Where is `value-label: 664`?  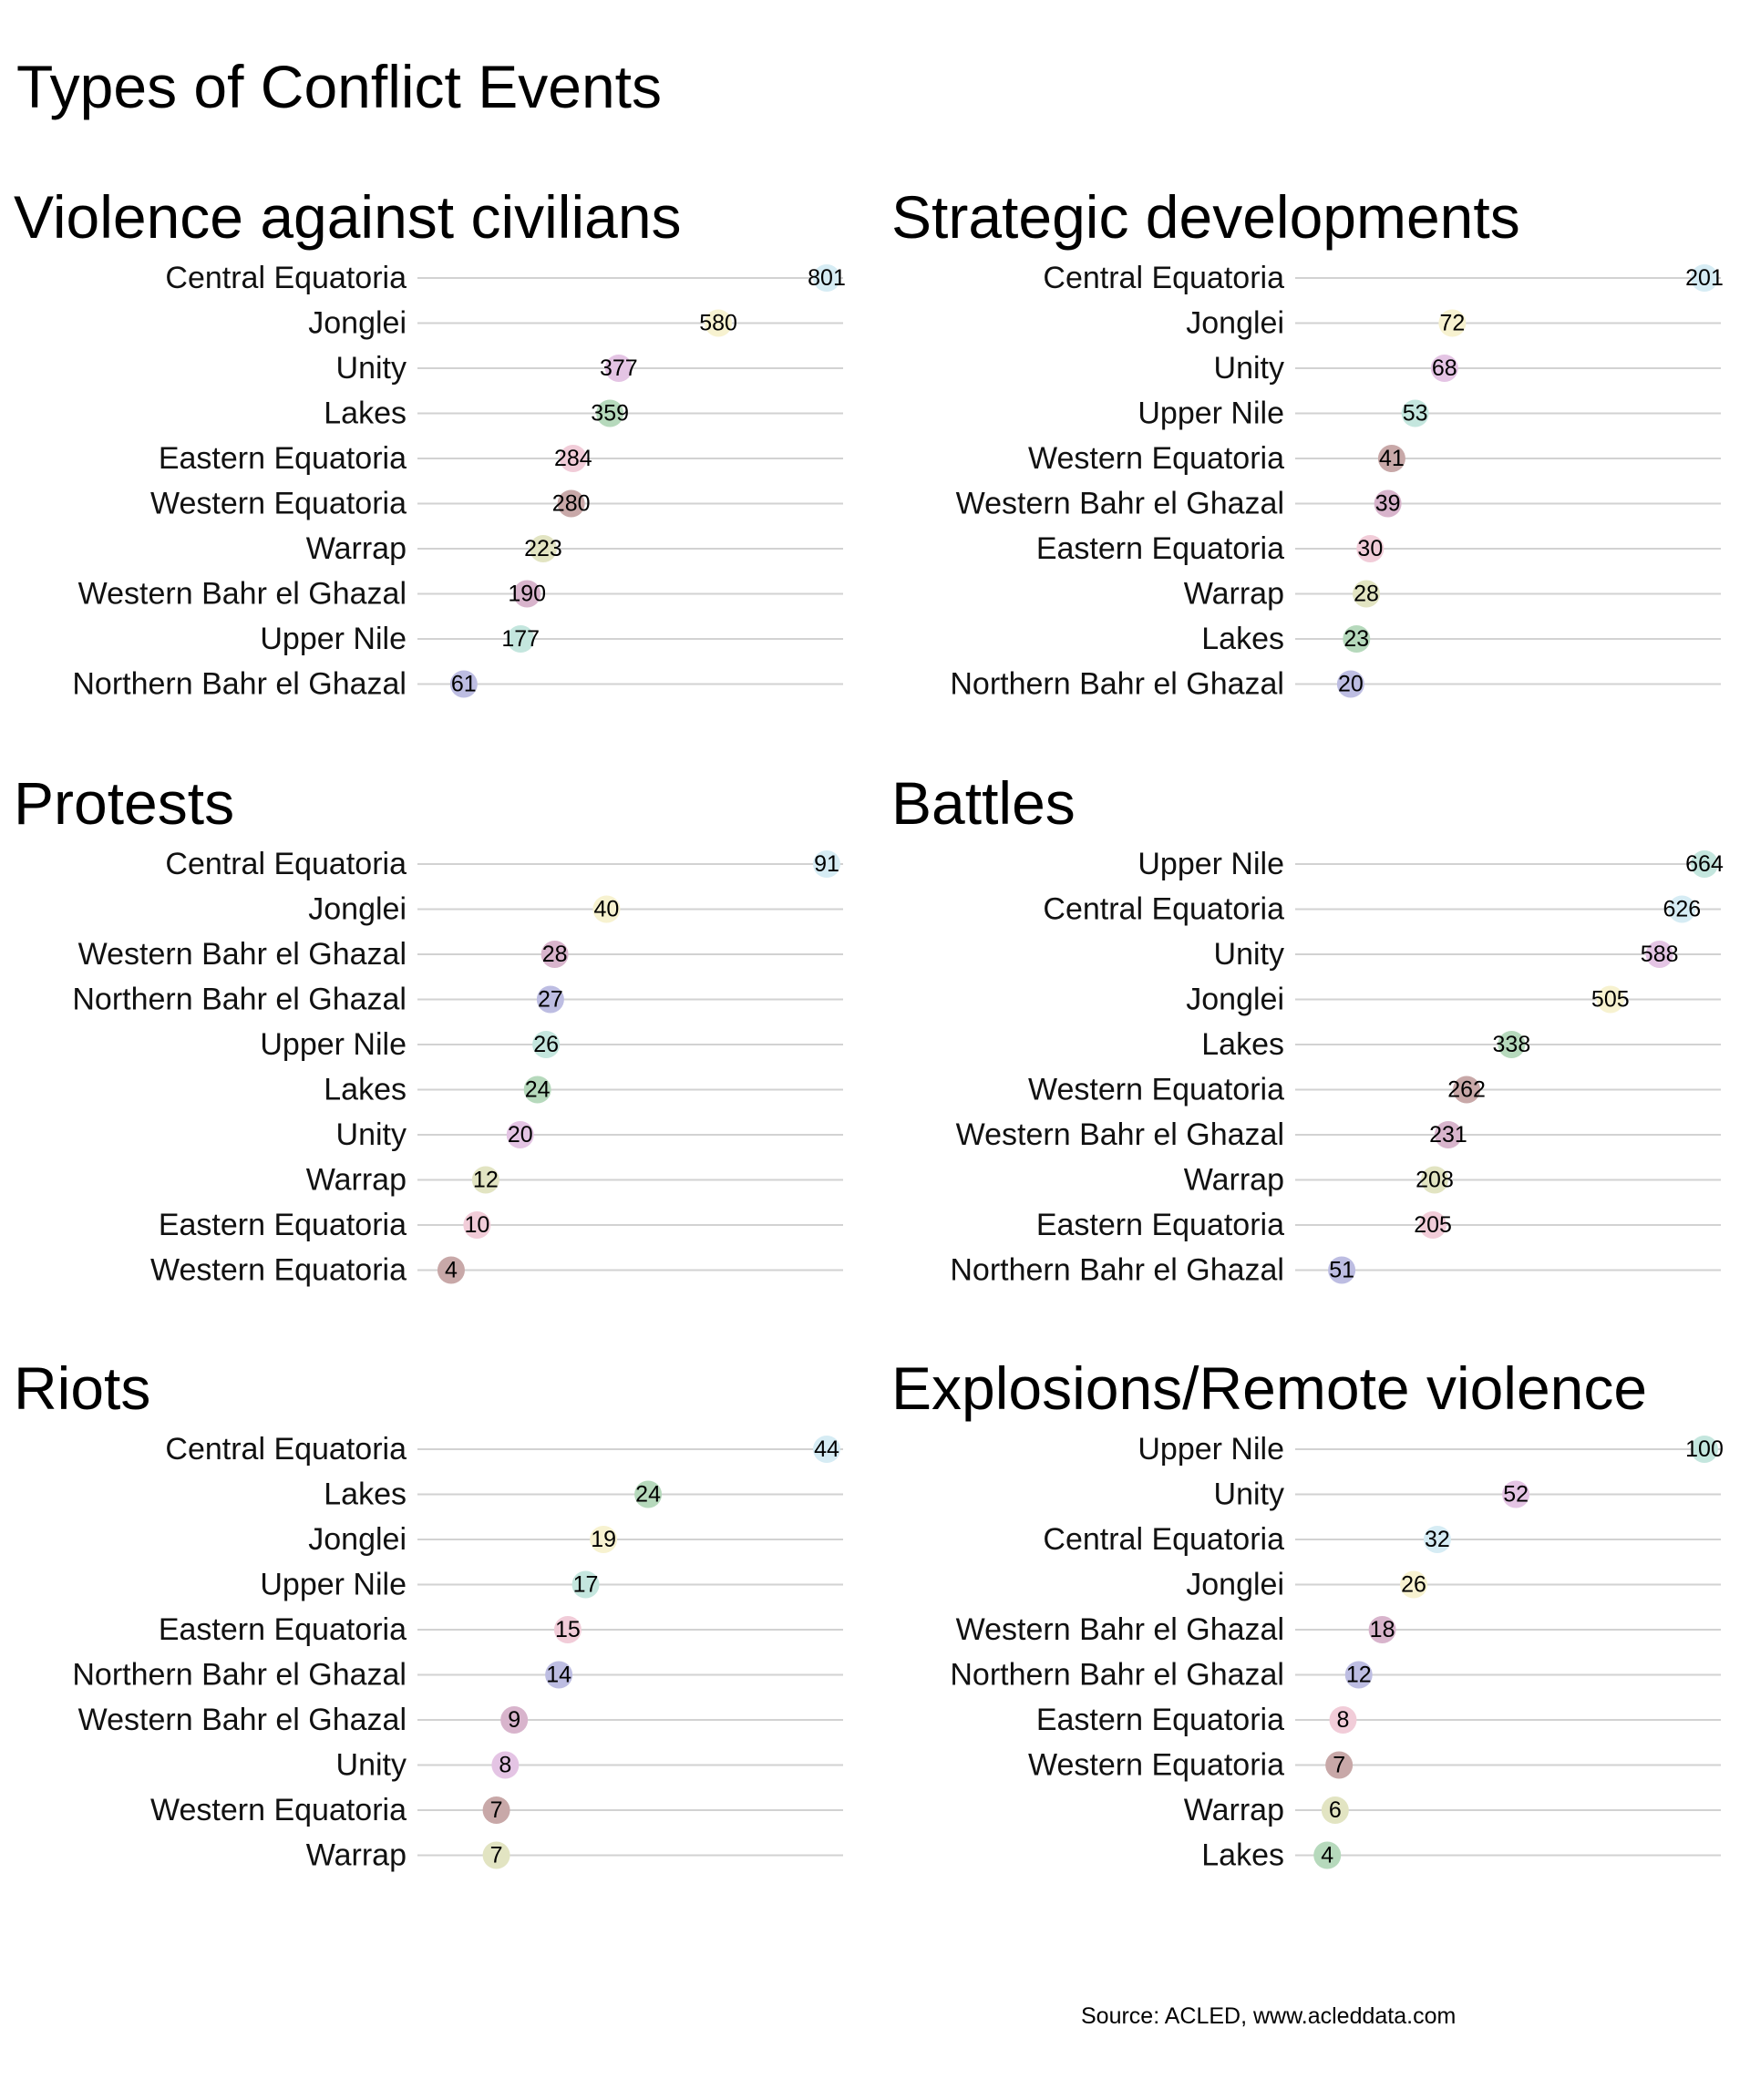
value-label: 664 is located at coordinates (1705, 864).